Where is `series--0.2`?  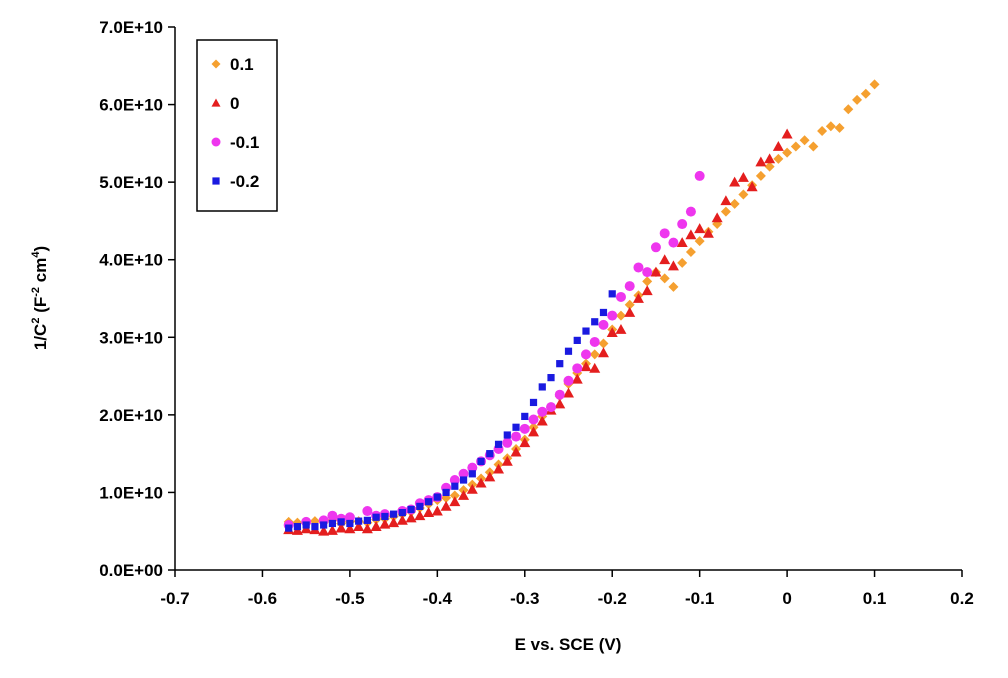 series--0.2 is located at coordinates (450, 411).